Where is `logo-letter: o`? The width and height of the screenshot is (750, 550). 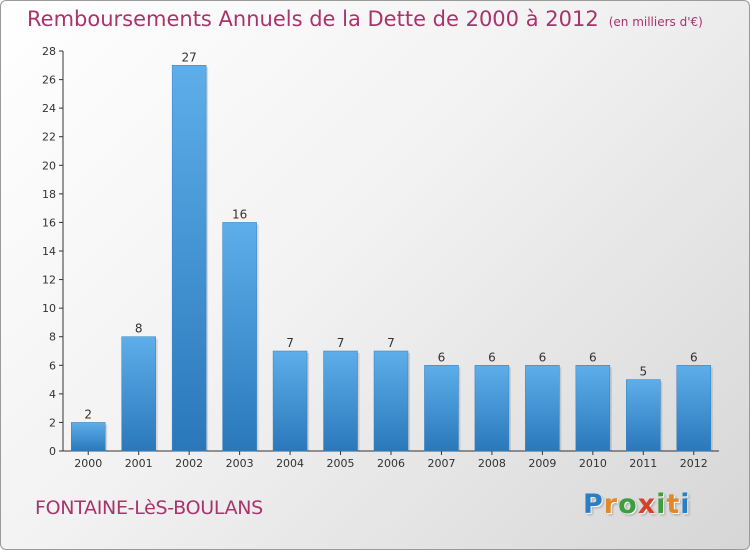 logo-letter: o is located at coordinates (628, 504).